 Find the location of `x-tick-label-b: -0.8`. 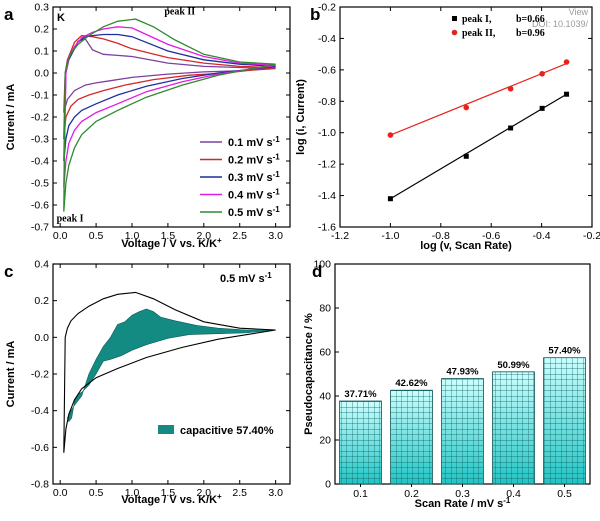

x-tick-label-b: -0.8 is located at coordinates (441, 236).